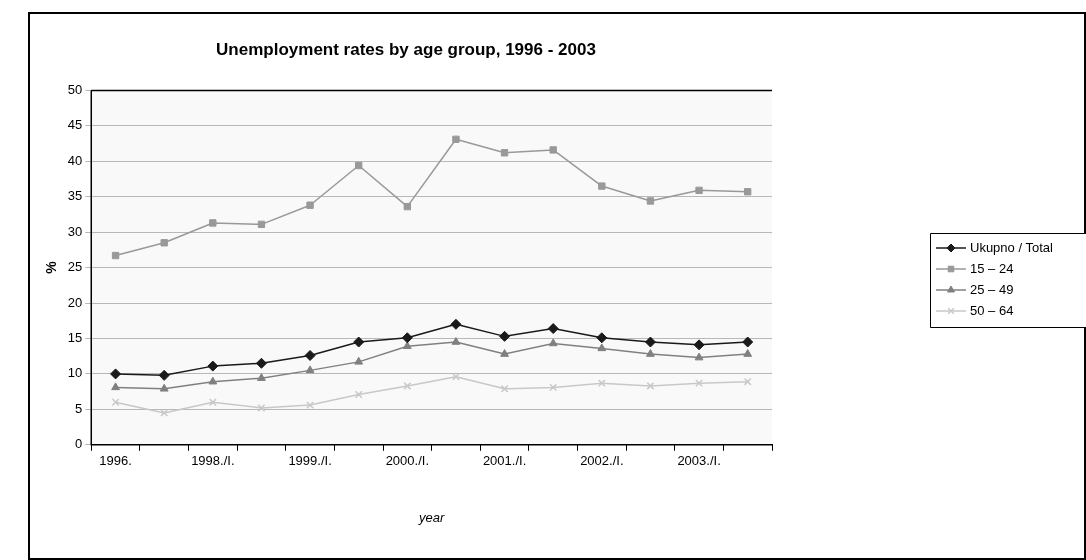 Image resolution: width=1086 pixels, height=560 pixels. Describe the element at coordinates (115, 461) in the screenshot. I see `x-tick-label: 1996.` at that location.